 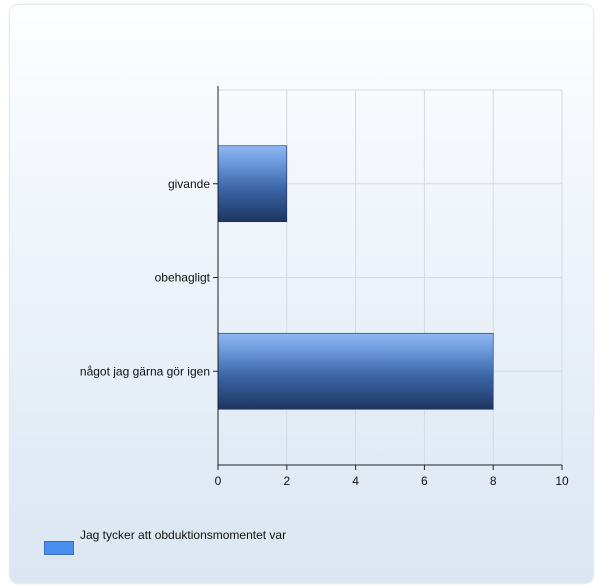 What do you see at coordinates (59, 548) in the screenshot?
I see `legend-swatch` at bounding box center [59, 548].